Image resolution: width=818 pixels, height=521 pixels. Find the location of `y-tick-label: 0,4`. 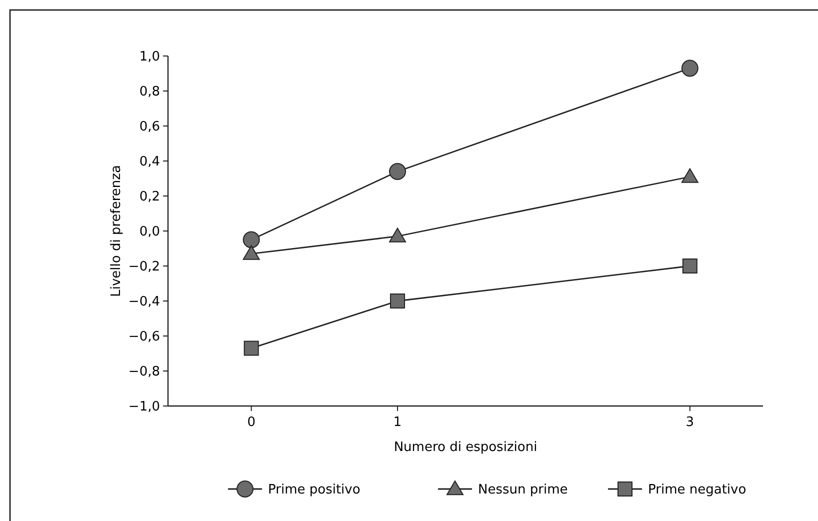

y-tick-label: 0,4 is located at coordinates (149, 162).